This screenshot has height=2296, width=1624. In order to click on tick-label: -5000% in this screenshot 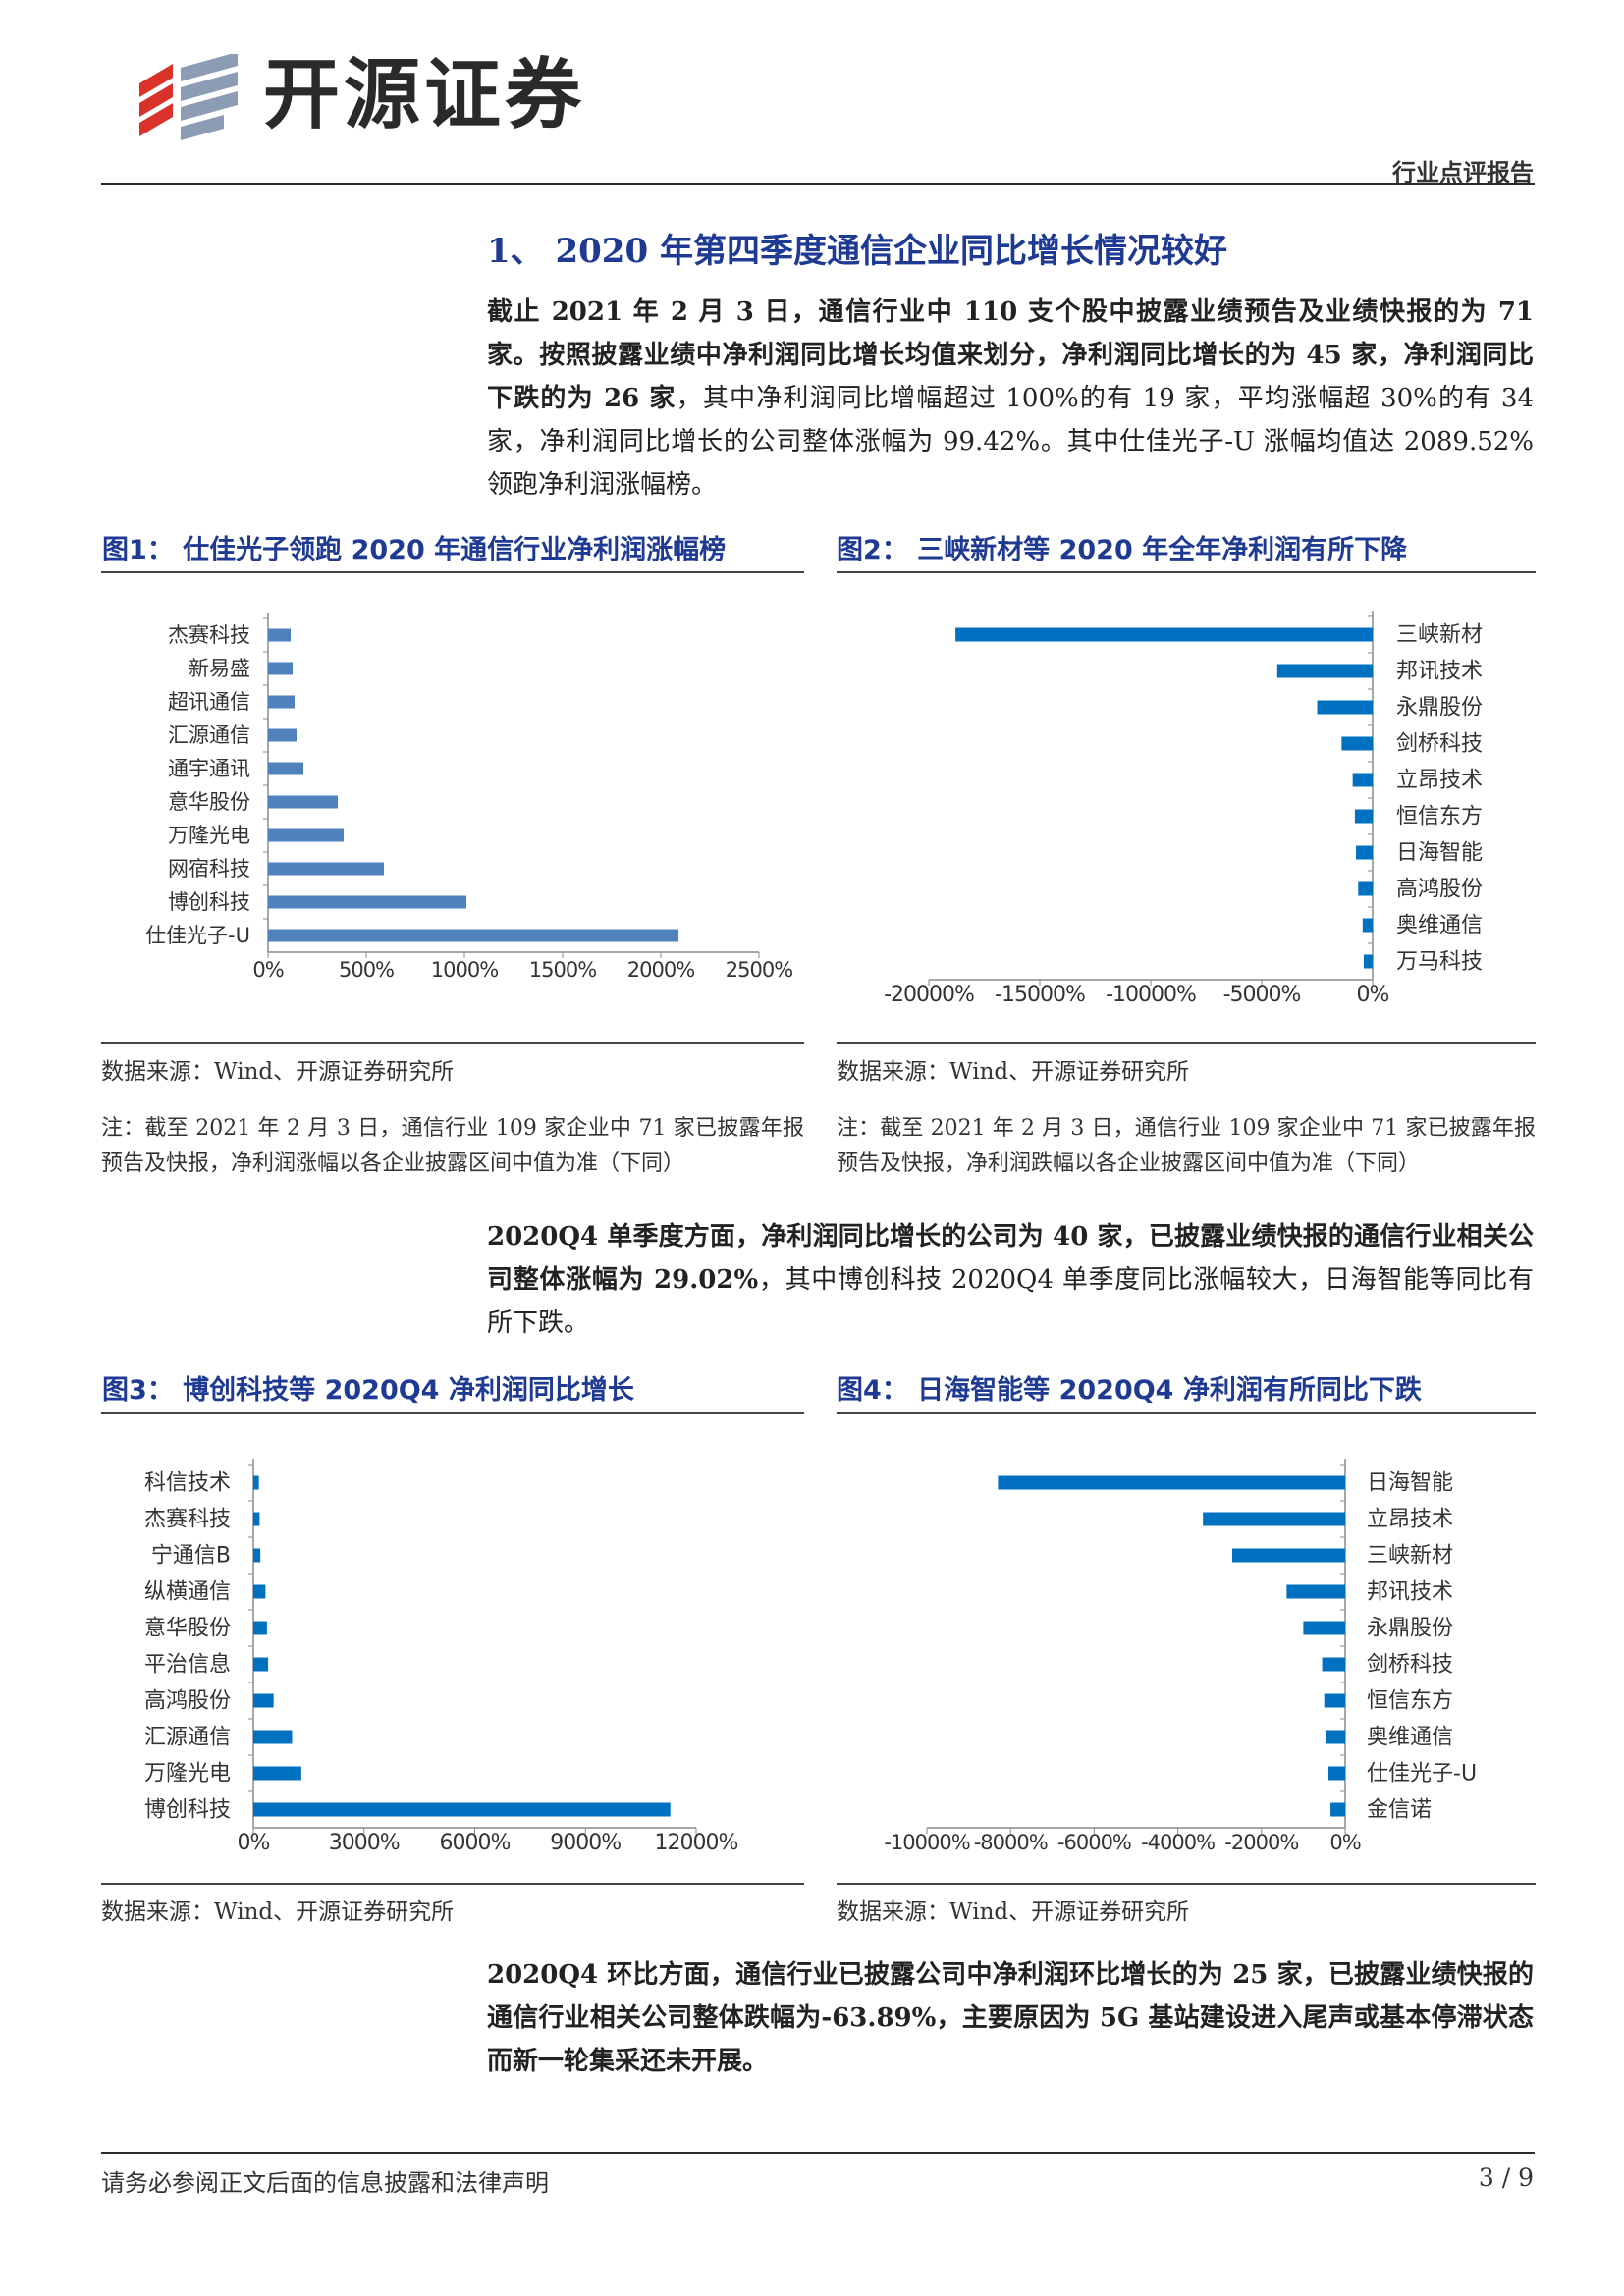, I will do `click(1262, 995)`.